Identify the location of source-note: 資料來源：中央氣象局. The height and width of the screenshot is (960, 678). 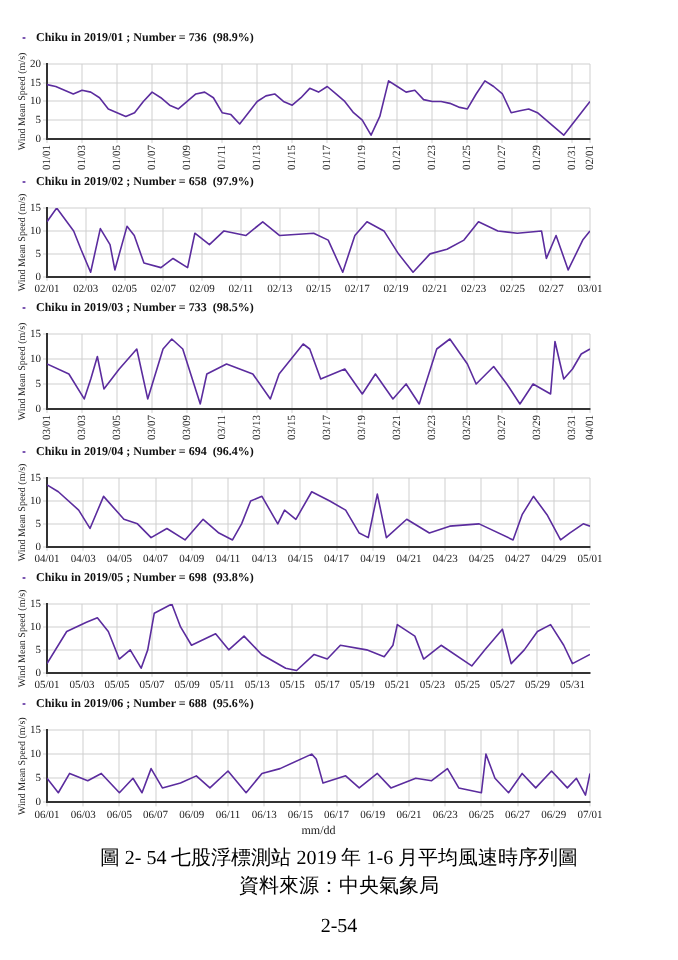
(339, 888).